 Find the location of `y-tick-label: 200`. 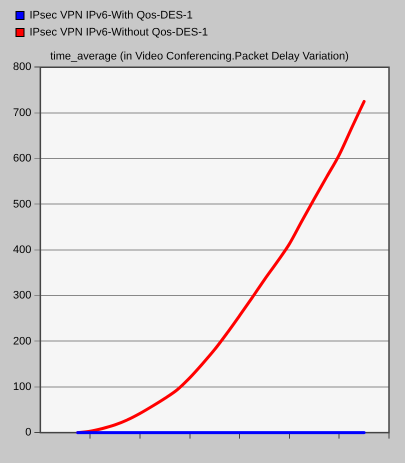

y-tick-label: 200 is located at coordinates (22, 341).